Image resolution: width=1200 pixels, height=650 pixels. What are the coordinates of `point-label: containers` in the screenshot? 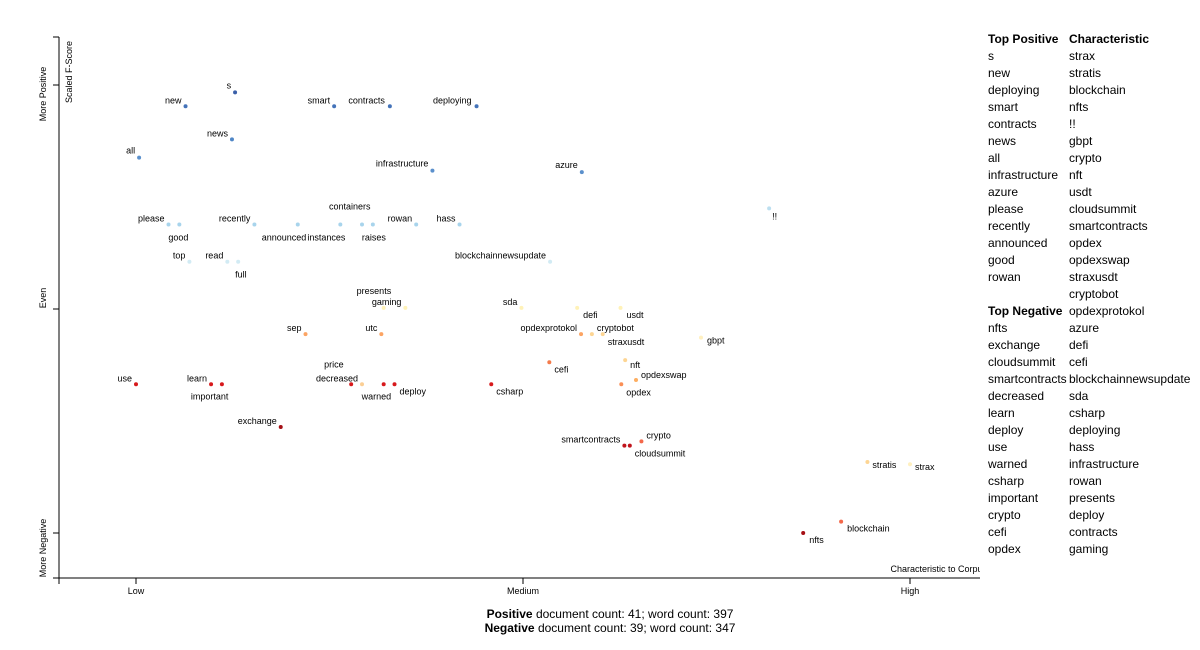 It's located at (350, 207).